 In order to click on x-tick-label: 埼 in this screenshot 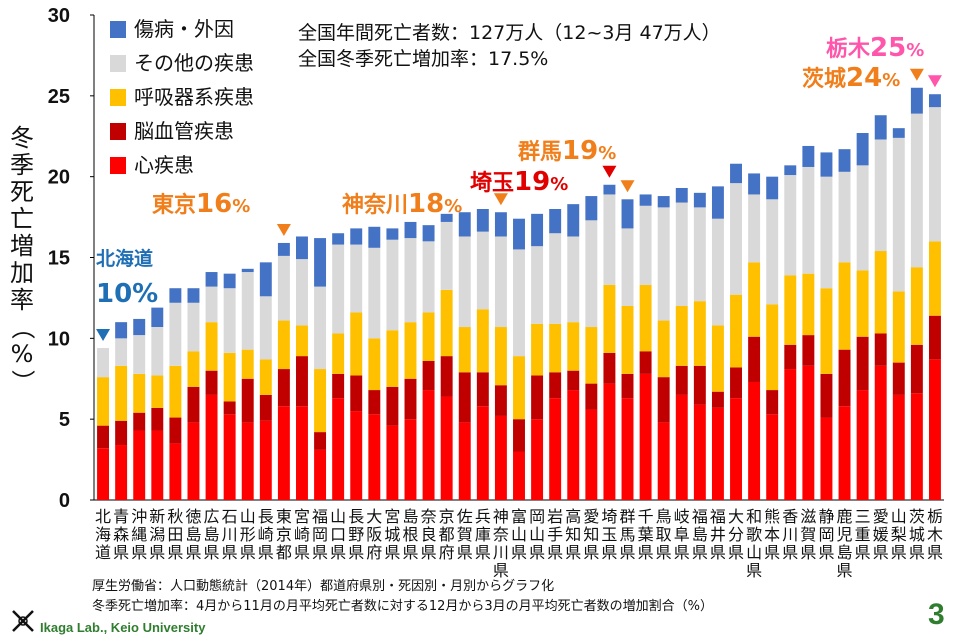, I will do `click(609, 516)`.